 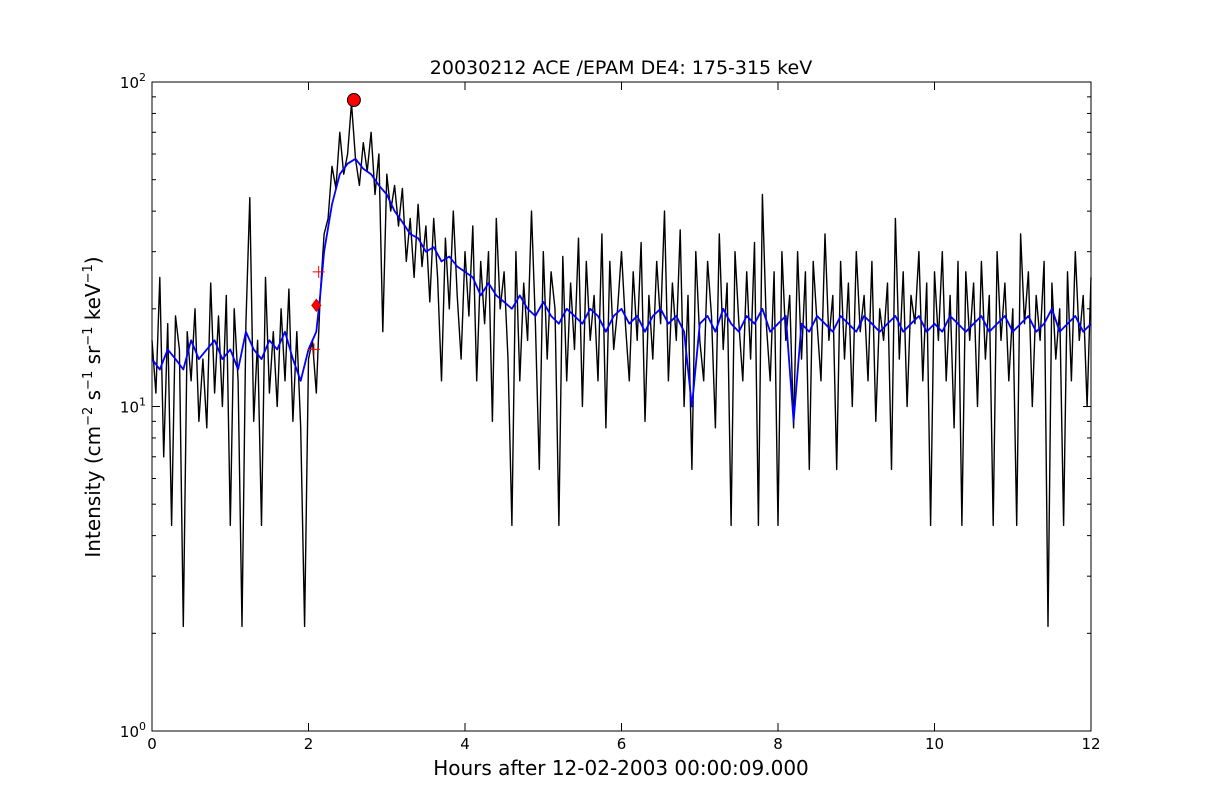 I want to click on x-tick-label: 4, so click(x=465, y=744).